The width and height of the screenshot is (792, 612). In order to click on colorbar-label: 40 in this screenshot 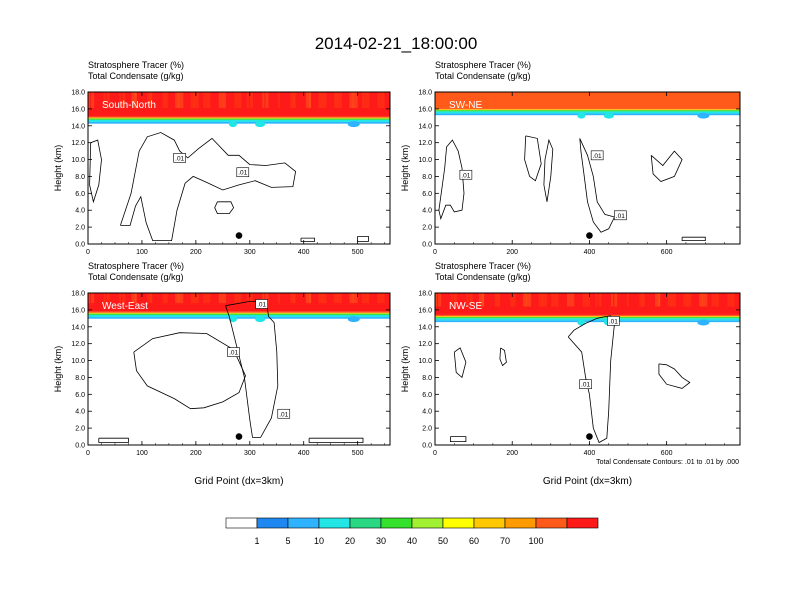, I will do `click(412, 541)`.